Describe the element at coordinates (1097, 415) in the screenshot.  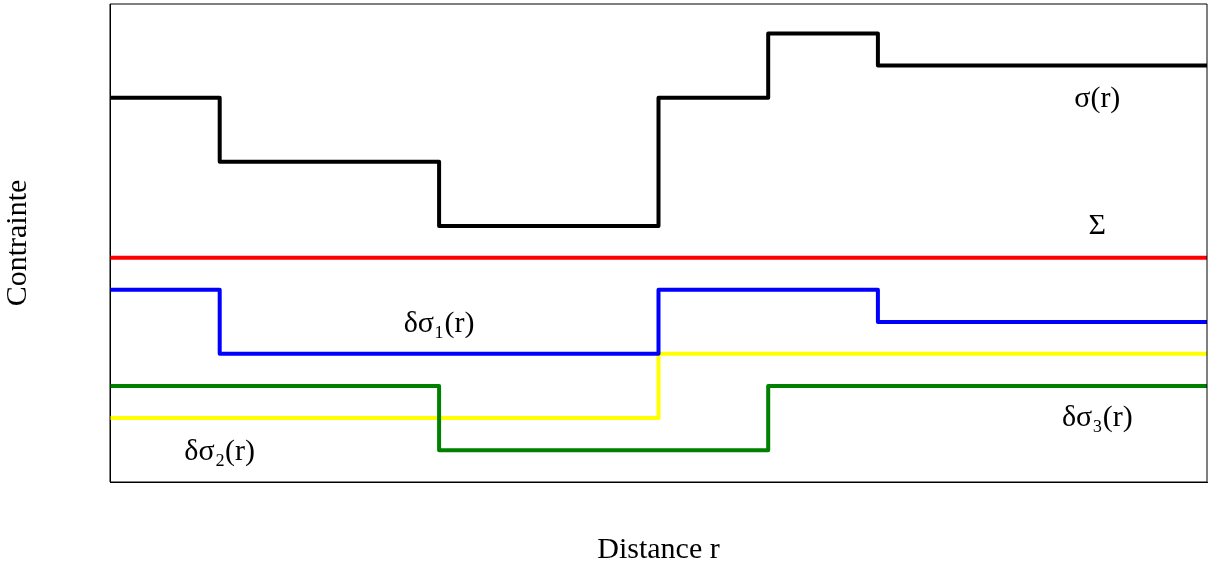
I see `series-label: δσ₃(r)` at that location.